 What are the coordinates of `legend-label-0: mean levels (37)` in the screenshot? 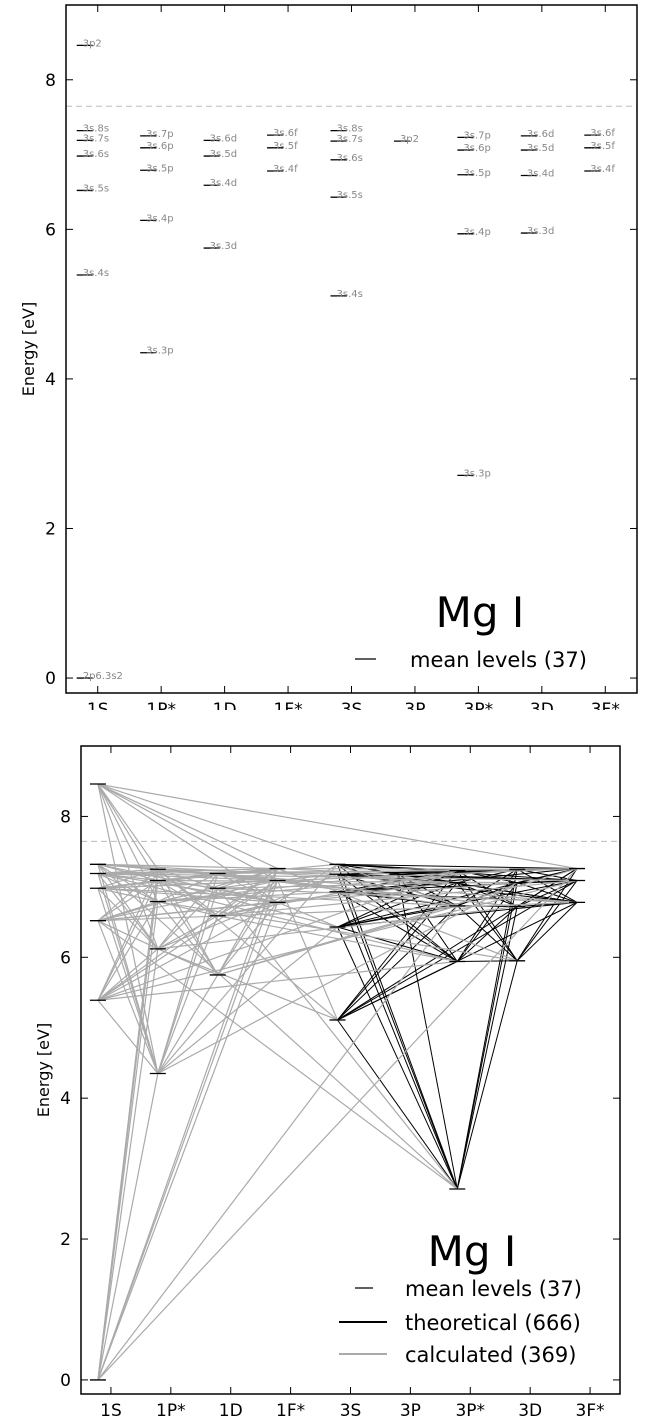 It's located at (493, 1289).